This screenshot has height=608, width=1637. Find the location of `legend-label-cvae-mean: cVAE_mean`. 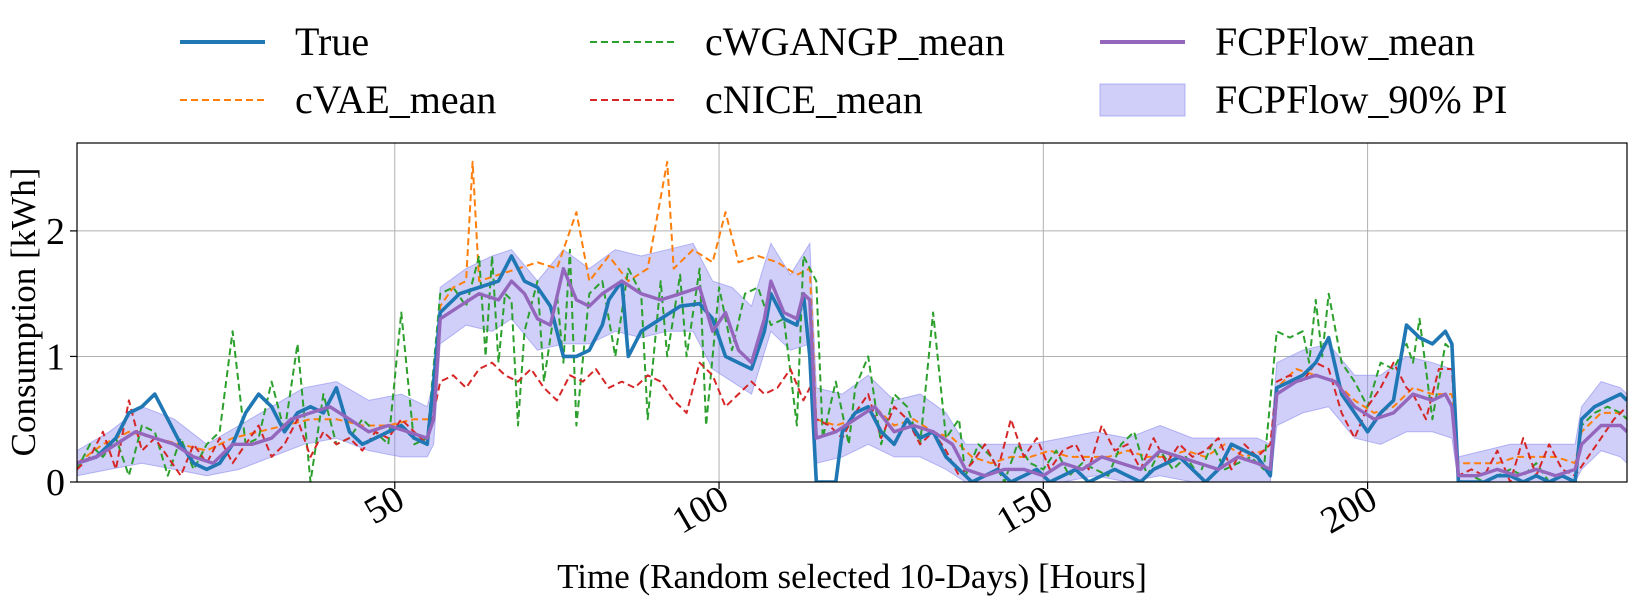

legend-label-cvae-mean: cVAE_mean is located at coordinates (395, 99).